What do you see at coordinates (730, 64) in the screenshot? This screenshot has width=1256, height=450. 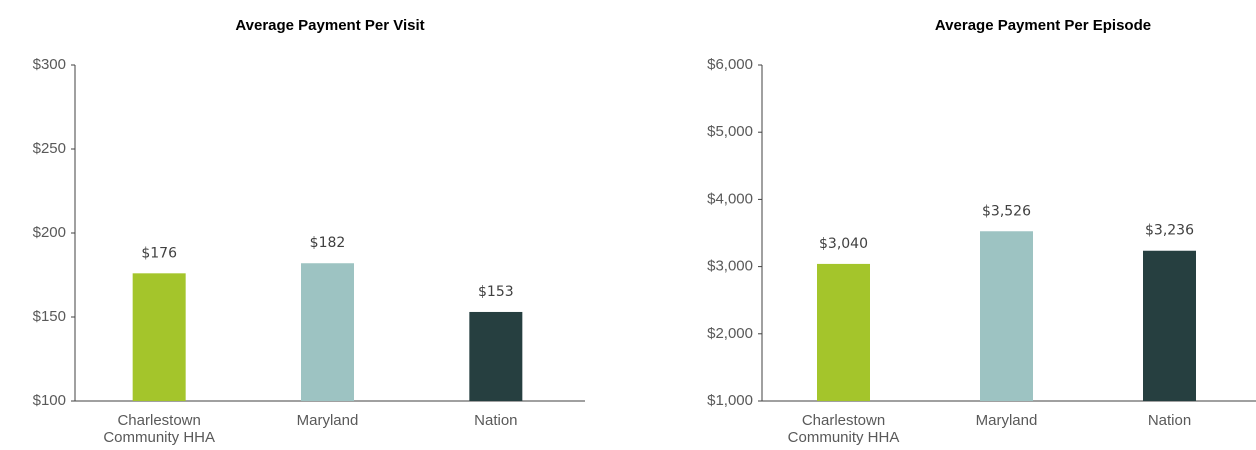 I see `y-tick-label: $6,000` at bounding box center [730, 64].